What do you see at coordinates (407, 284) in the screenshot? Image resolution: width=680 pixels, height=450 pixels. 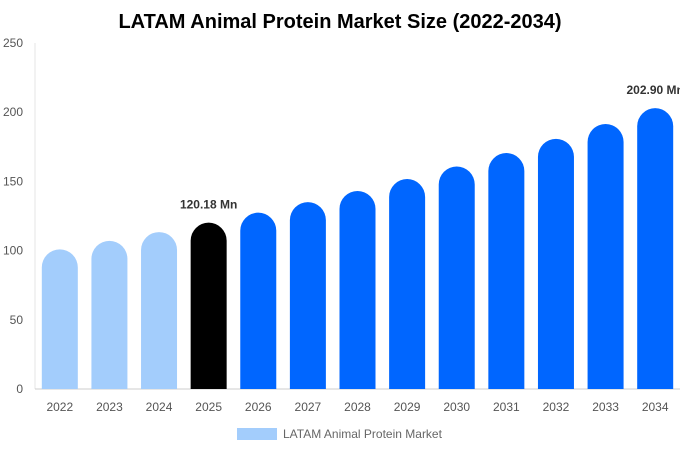 I see `bar-2029` at bounding box center [407, 284].